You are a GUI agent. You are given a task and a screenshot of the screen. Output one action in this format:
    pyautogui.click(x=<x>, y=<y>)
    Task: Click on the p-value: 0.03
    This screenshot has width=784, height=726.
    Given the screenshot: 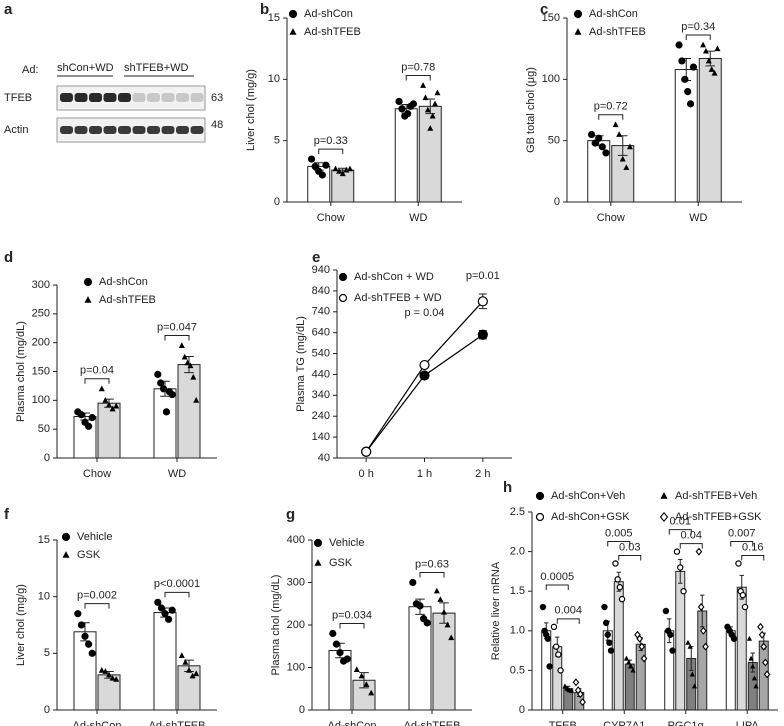 What is the action you would take?
    pyautogui.click(x=629, y=547)
    